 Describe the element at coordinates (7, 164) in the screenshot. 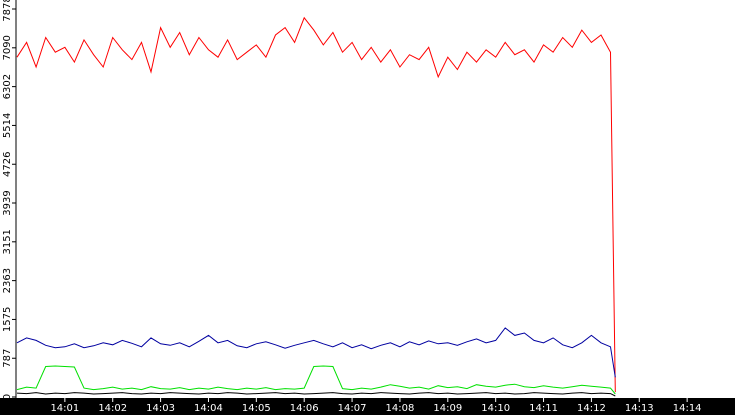

I see `y-tick-label: 4726` at that location.